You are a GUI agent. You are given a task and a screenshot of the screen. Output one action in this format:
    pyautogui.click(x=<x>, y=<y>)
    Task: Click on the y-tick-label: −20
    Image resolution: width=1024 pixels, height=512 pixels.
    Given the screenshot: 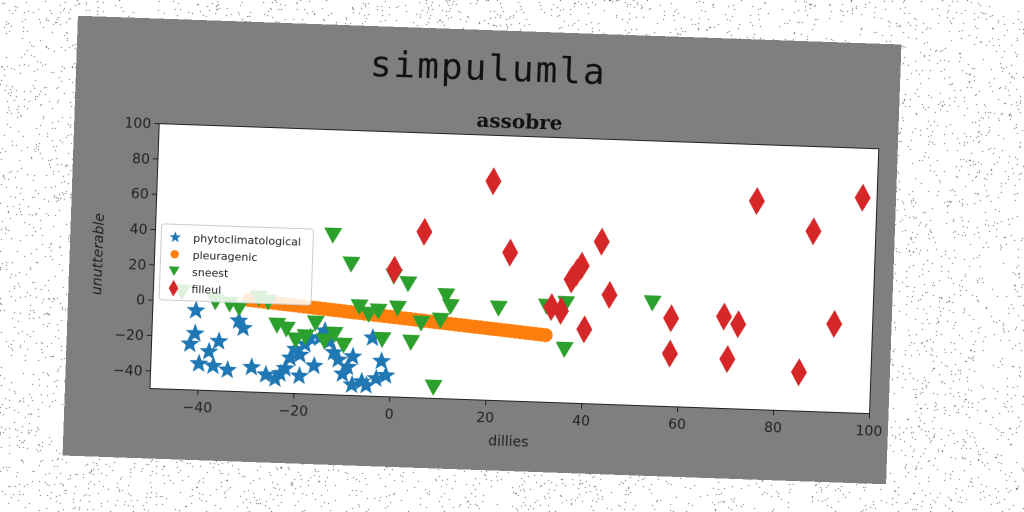 What is the action you would take?
    pyautogui.click(x=129, y=335)
    